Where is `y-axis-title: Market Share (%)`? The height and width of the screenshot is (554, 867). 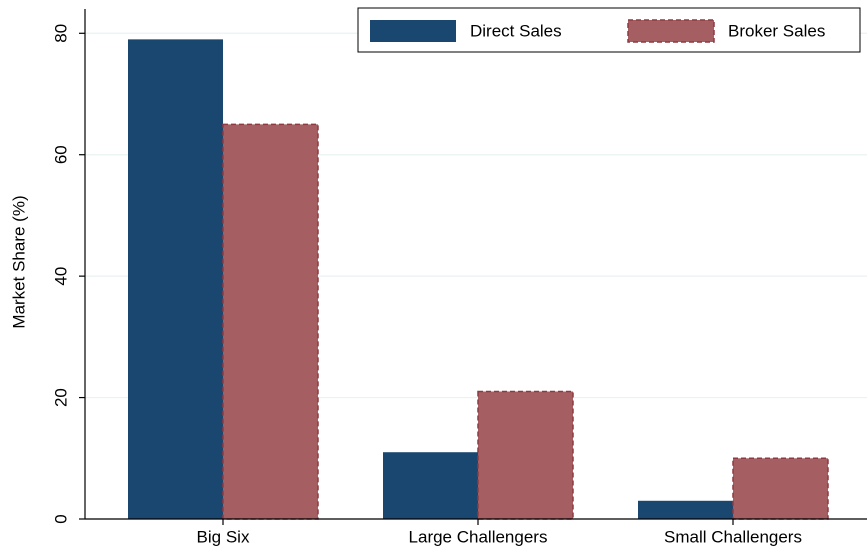
y-axis-title: Market Share (%) is located at coordinates (18, 261).